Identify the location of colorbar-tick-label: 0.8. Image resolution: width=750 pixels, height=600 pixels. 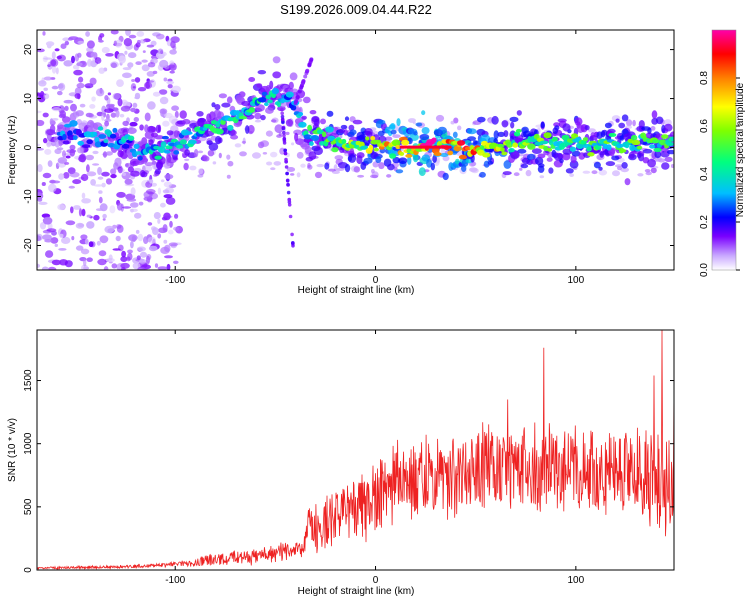
(704, 78).